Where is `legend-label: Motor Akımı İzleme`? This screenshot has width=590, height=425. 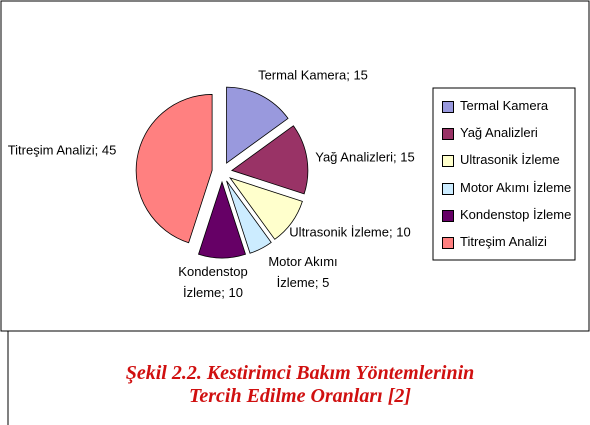 legend-label: Motor Akımı İzleme is located at coordinates (516, 187).